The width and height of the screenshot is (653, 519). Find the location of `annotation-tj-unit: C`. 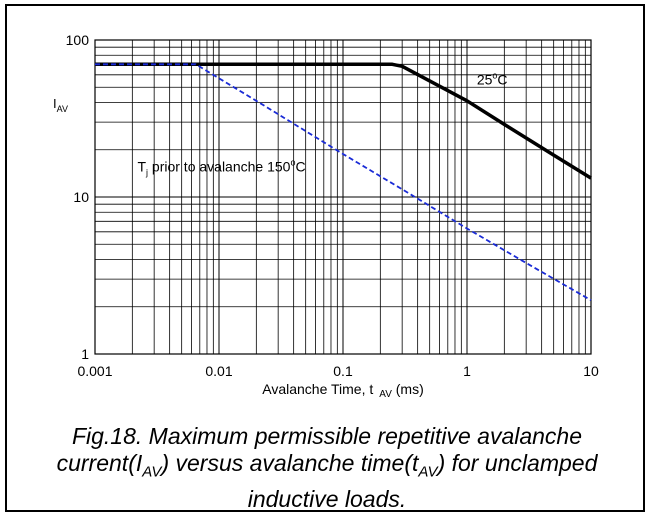

annotation-tj-unit: C is located at coordinates (300, 167).